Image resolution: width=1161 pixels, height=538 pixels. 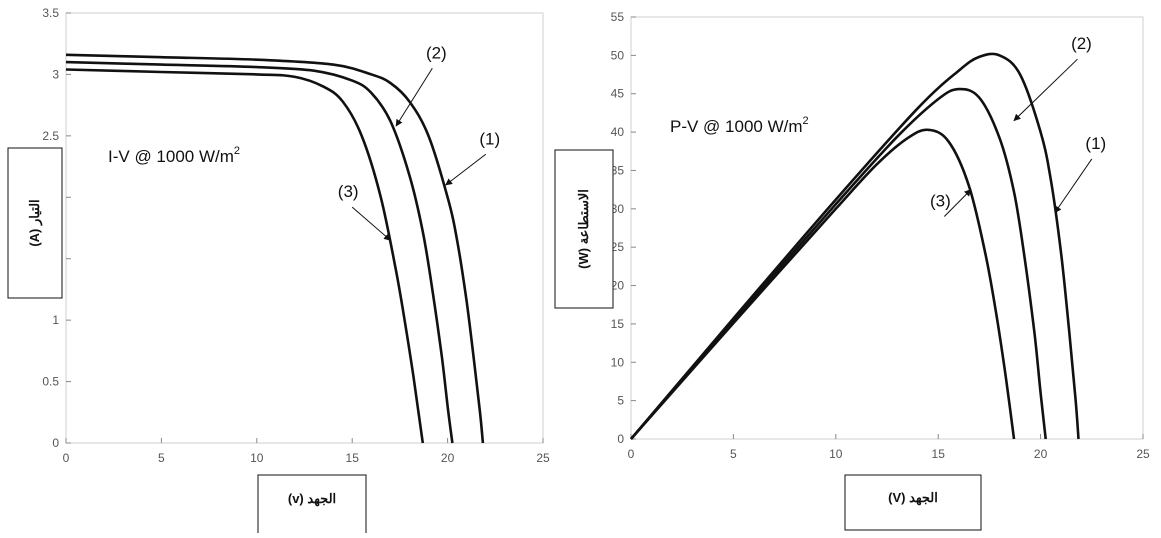 I want to click on pv-y-tick-label: 45, so click(x=618, y=94).